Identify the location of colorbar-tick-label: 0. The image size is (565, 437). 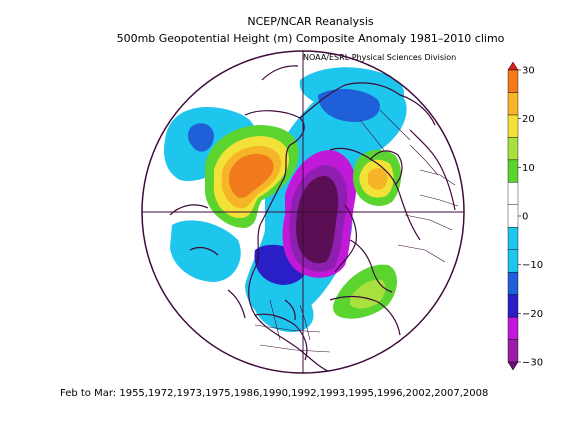
(525, 217).